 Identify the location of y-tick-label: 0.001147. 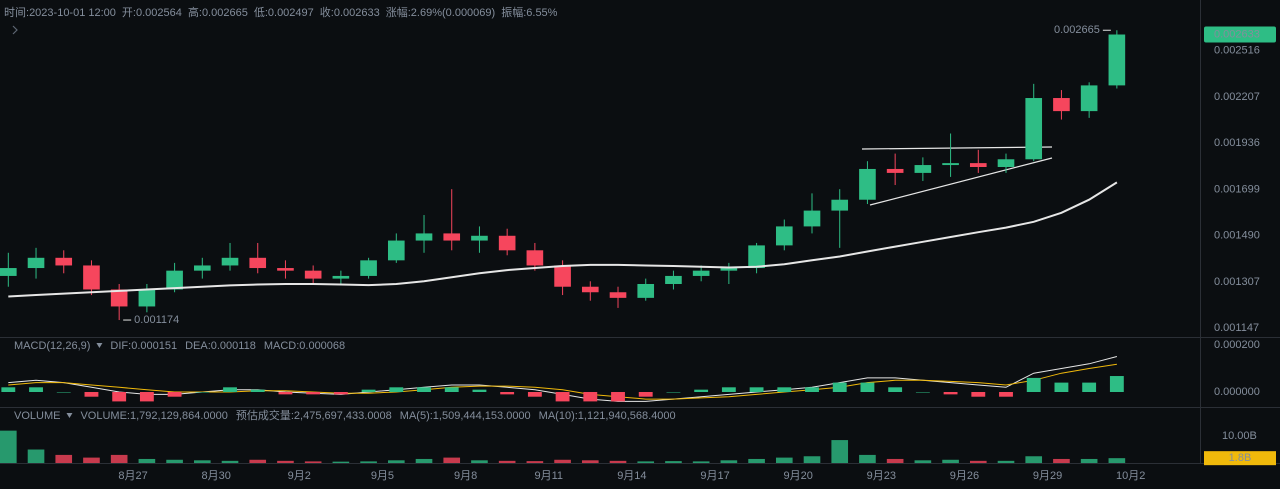
(1236, 328).